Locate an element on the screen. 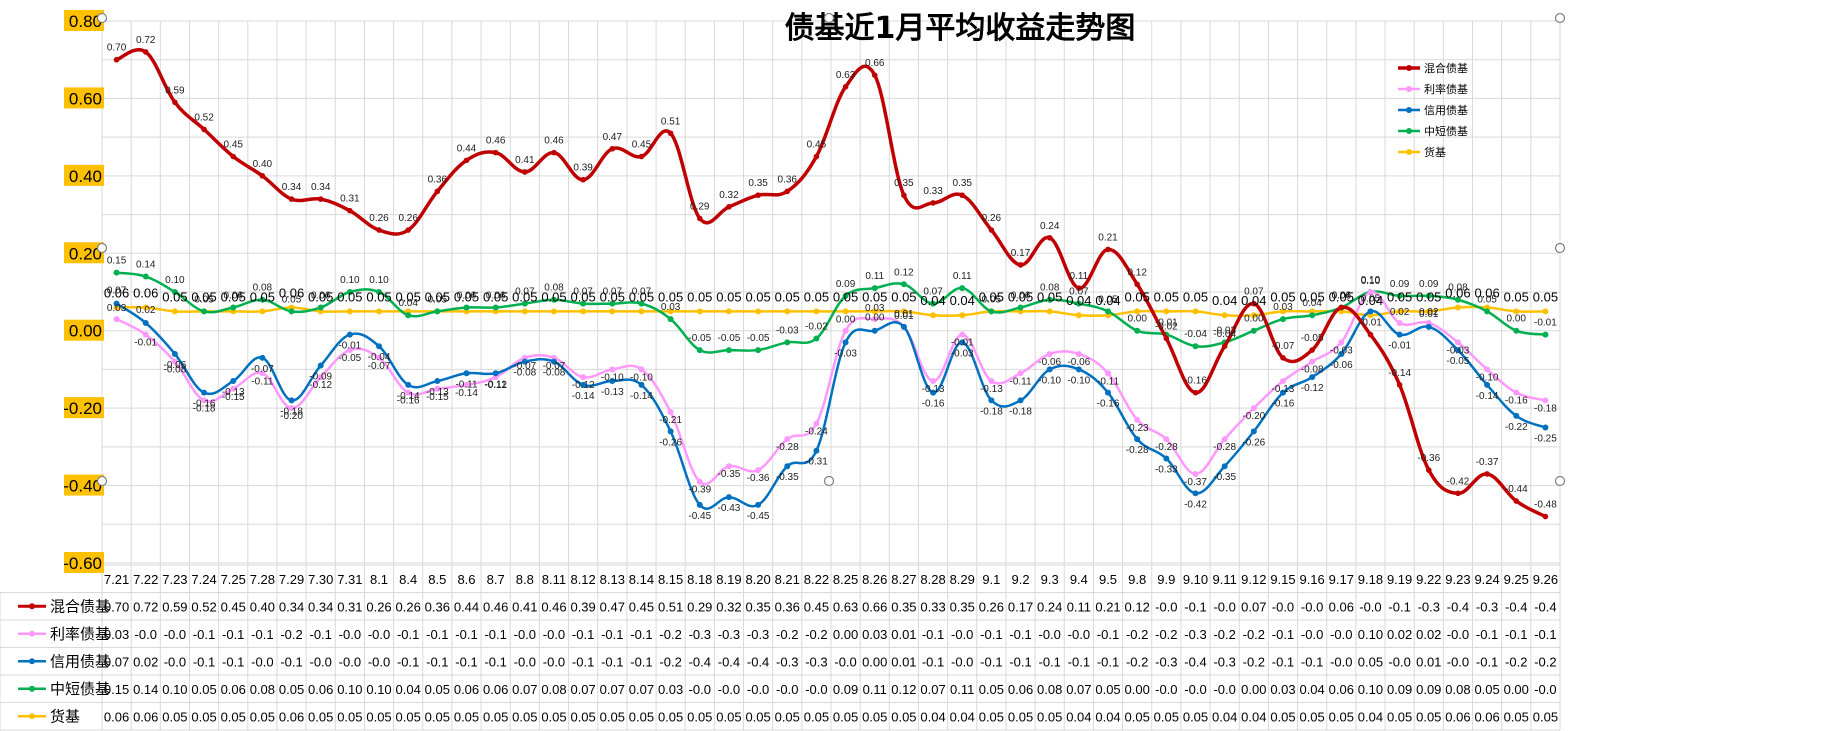 This screenshot has height=731, width=1837. data-label: -0.05 is located at coordinates (1312, 338).